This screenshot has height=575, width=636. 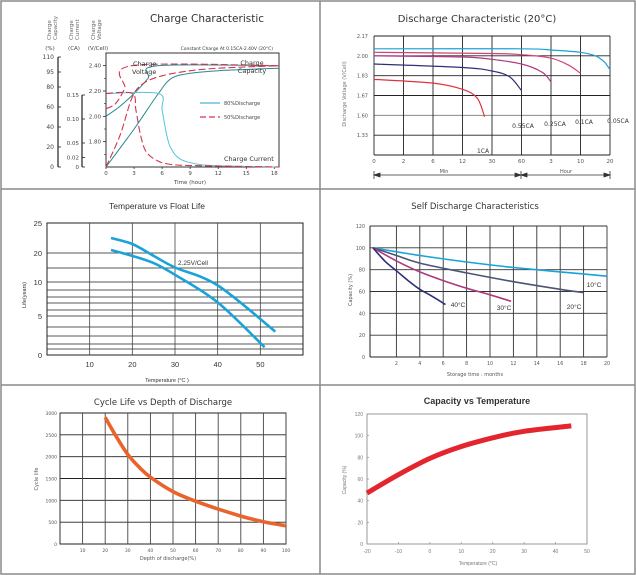 I want to click on float-lines, so click(x=193, y=292).